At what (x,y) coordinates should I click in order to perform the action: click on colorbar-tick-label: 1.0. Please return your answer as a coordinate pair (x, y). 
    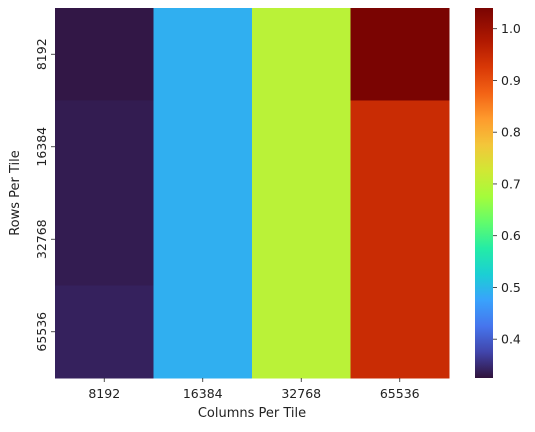
    Looking at the image, I should click on (511, 28).